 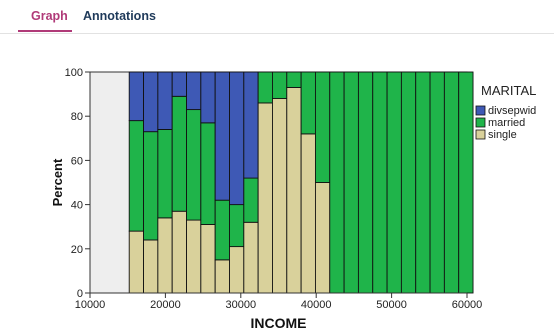 I want to click on legend-title: MARITAL, so click(x=508, y=90).